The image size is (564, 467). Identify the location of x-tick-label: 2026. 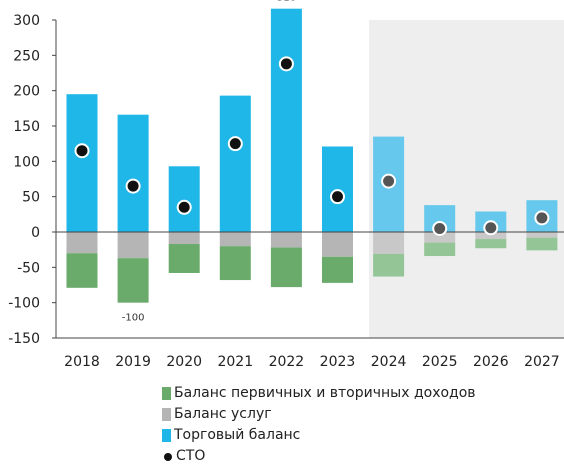
(491, 362).